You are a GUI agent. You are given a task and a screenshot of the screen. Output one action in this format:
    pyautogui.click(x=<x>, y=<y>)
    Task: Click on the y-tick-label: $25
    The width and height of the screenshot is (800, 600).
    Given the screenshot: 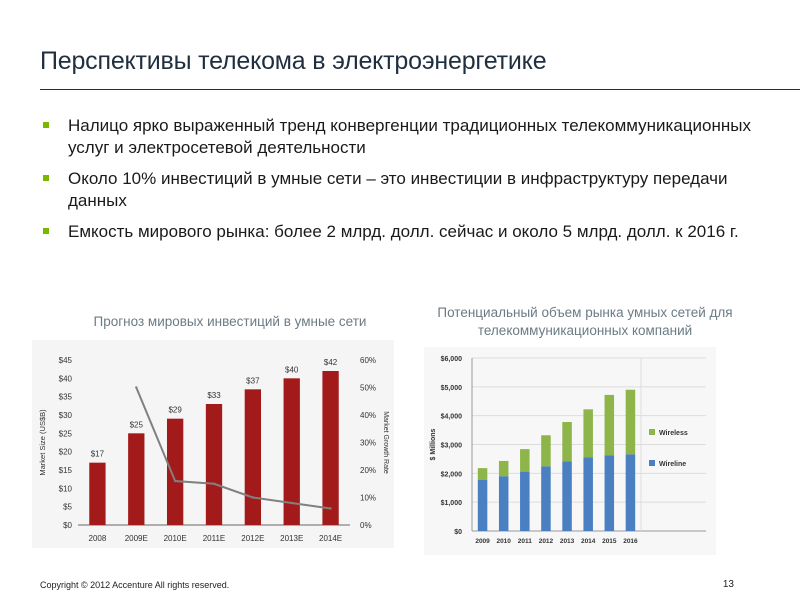 What is the action you would take?
    pyautogui.click(x=66, y=433)
    